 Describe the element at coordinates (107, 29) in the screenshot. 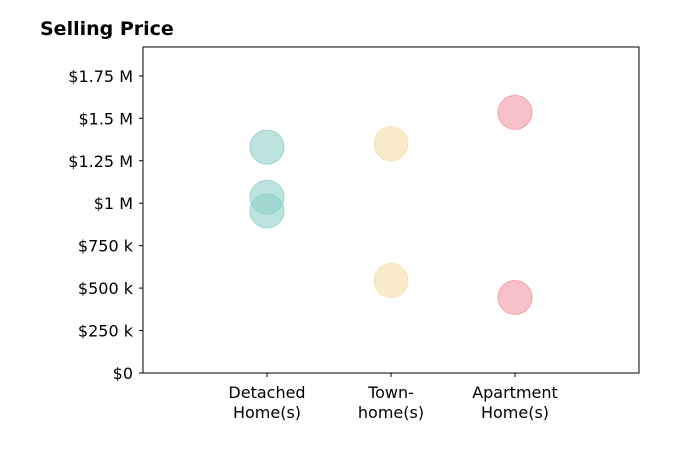

I see `chart-title: Selling Price` at that location.